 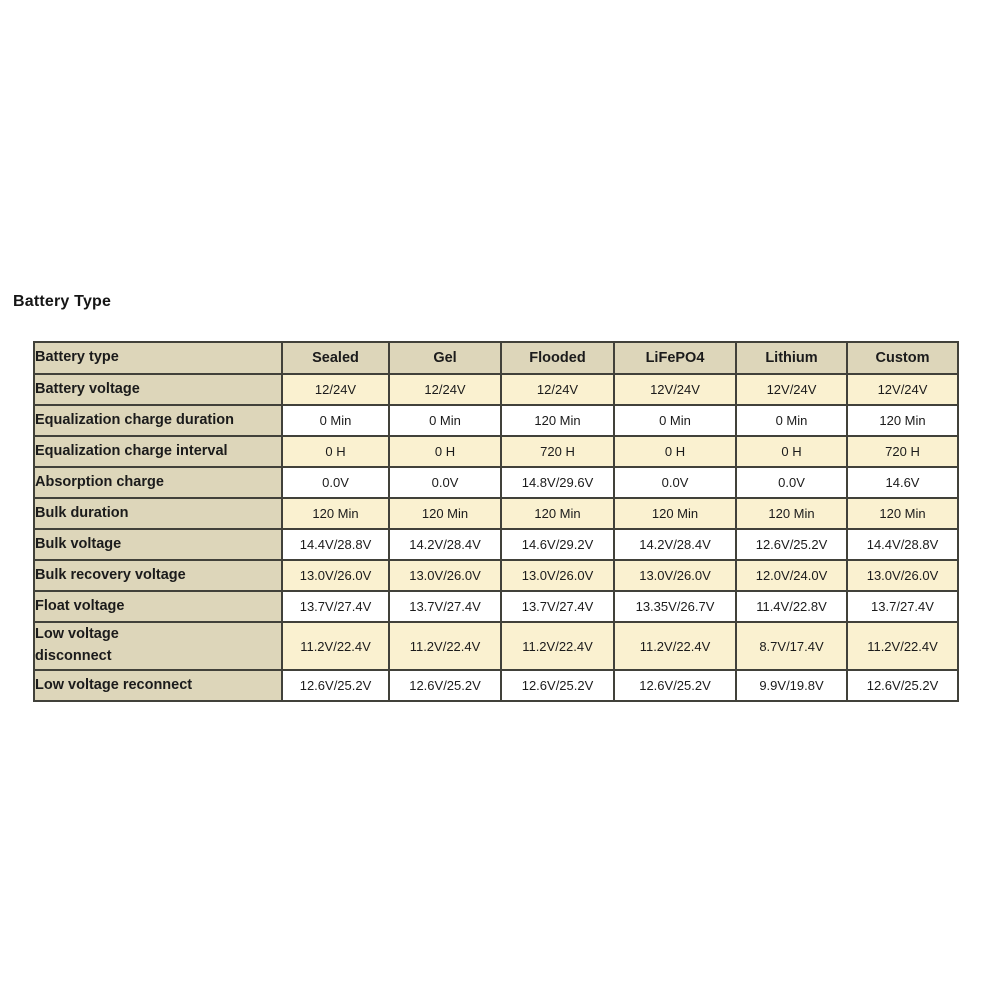 I want to click on row-label: Bulk duration, so click(x=158, y=513).